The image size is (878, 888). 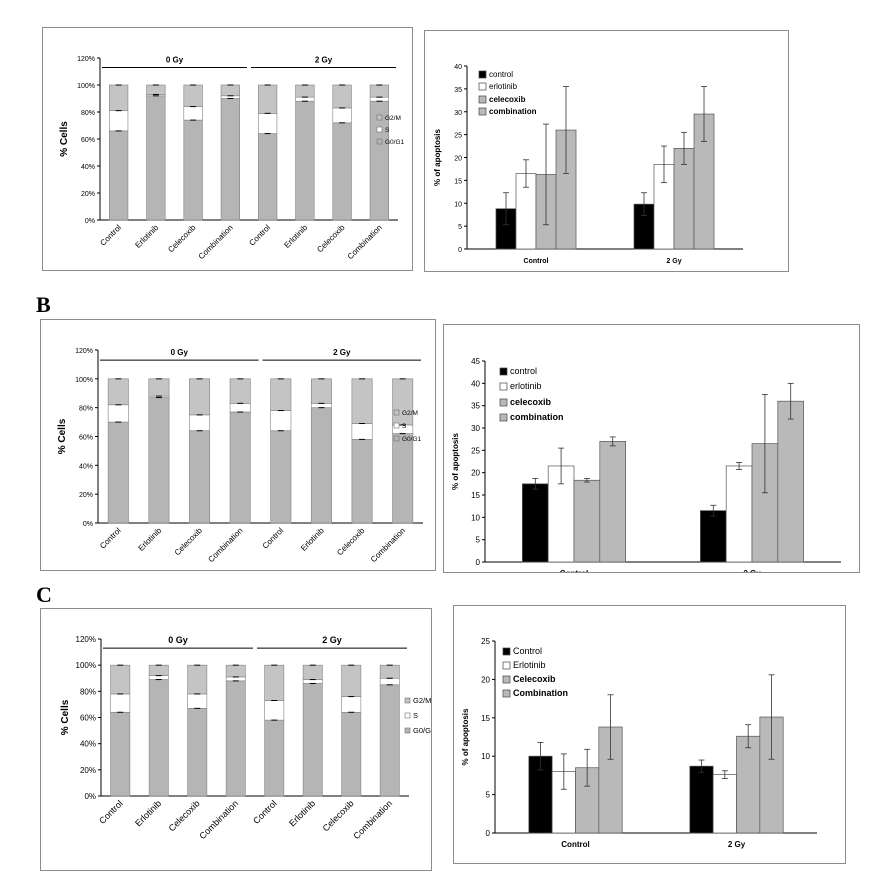 What do you see at coordinates (182, 239) in the screenshot?
I see `x-tick-label-celecoxib: Celecoxib` at bounding box center [182, 239].